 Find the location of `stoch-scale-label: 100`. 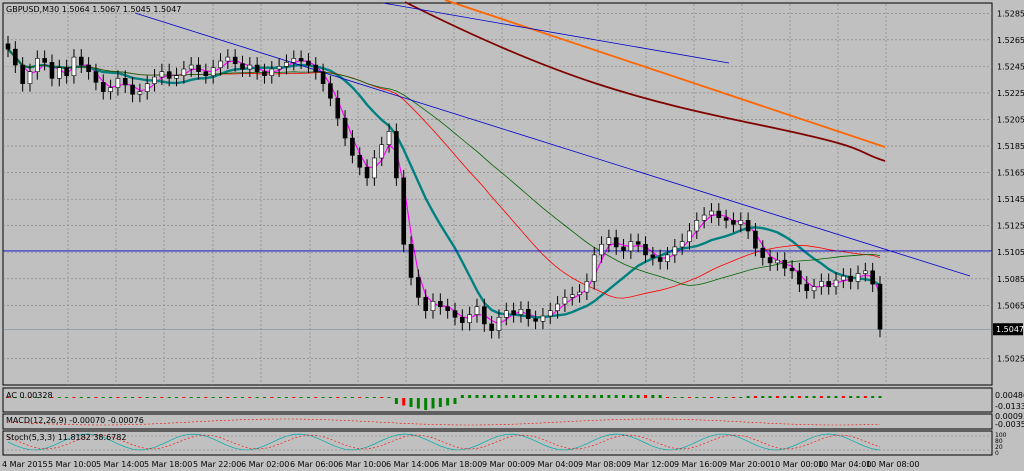

stoch-scale-label: 100 is located at coordinates (1001, 435).